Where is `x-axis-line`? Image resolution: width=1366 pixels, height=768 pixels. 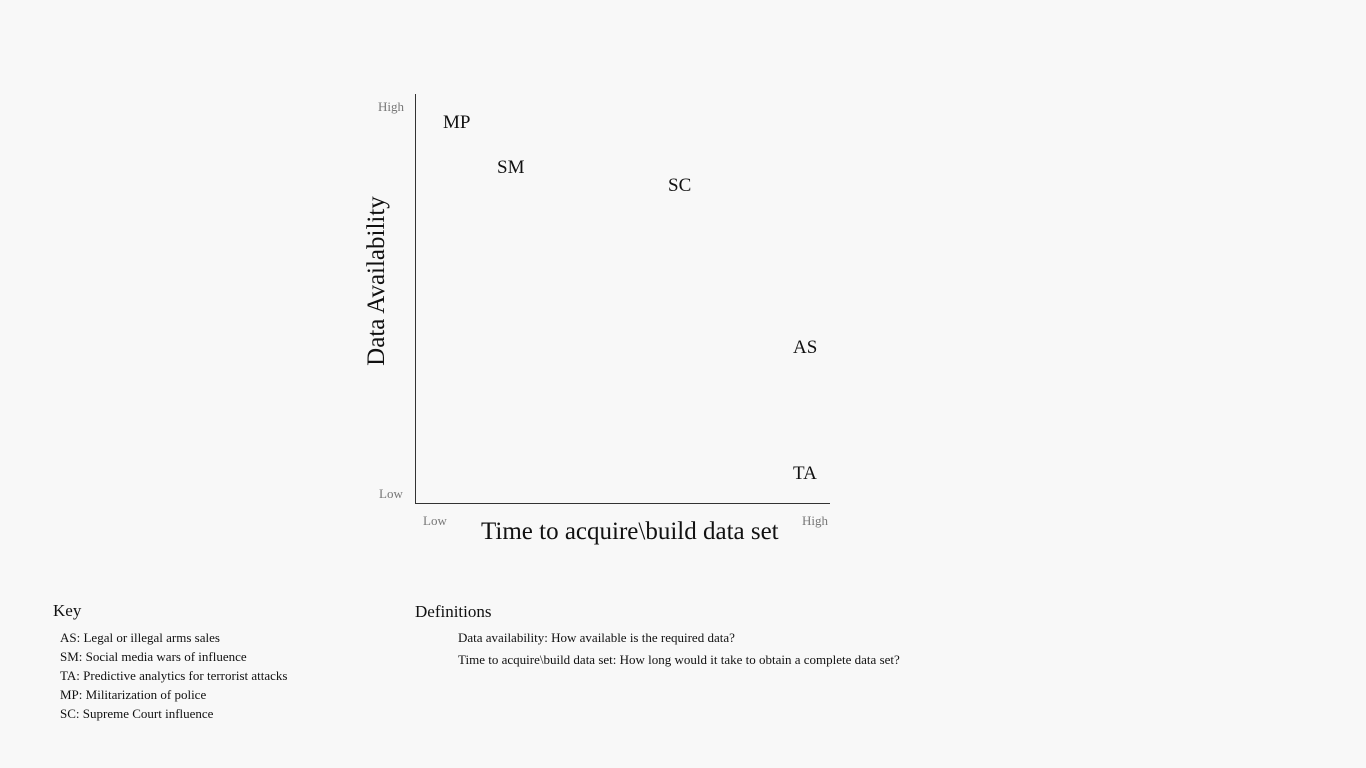 x-axis-line is located at coordinates (622, 503).